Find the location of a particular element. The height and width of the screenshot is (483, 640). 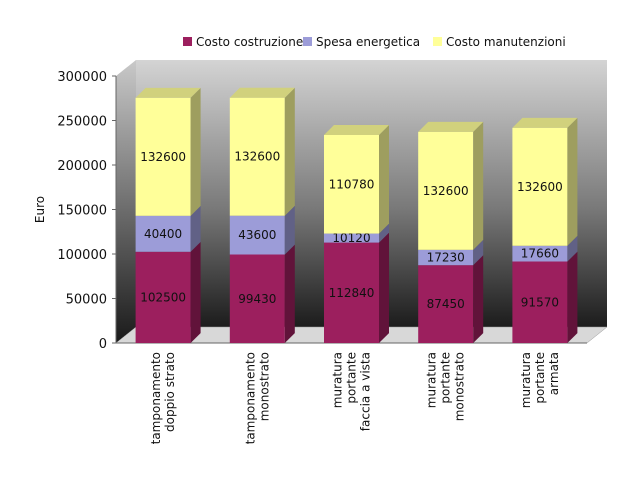

data-label: 91570 is located at coordinates (540, 302).